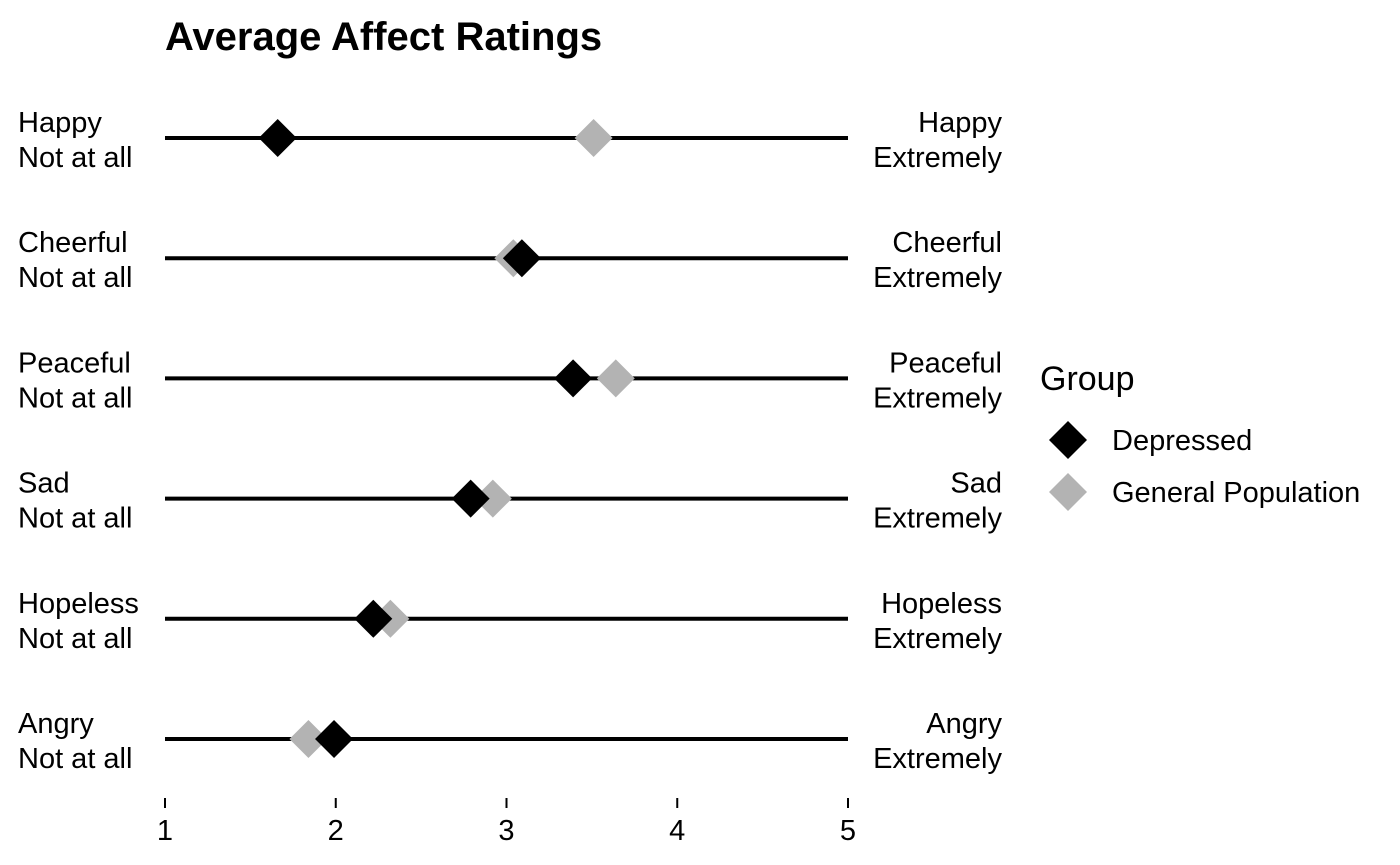 This screenshot has height=865, width=1400. Describe the element at coordinates (373, 618) in the screenshot. I see `point-depressed-hopeless` at that location.